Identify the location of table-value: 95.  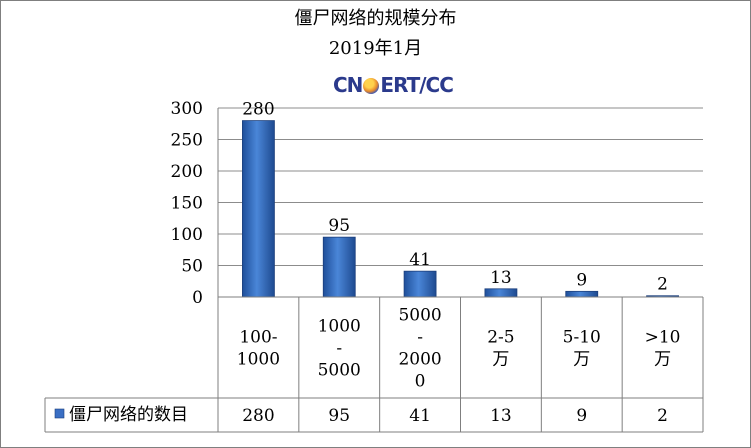
(339, 416).